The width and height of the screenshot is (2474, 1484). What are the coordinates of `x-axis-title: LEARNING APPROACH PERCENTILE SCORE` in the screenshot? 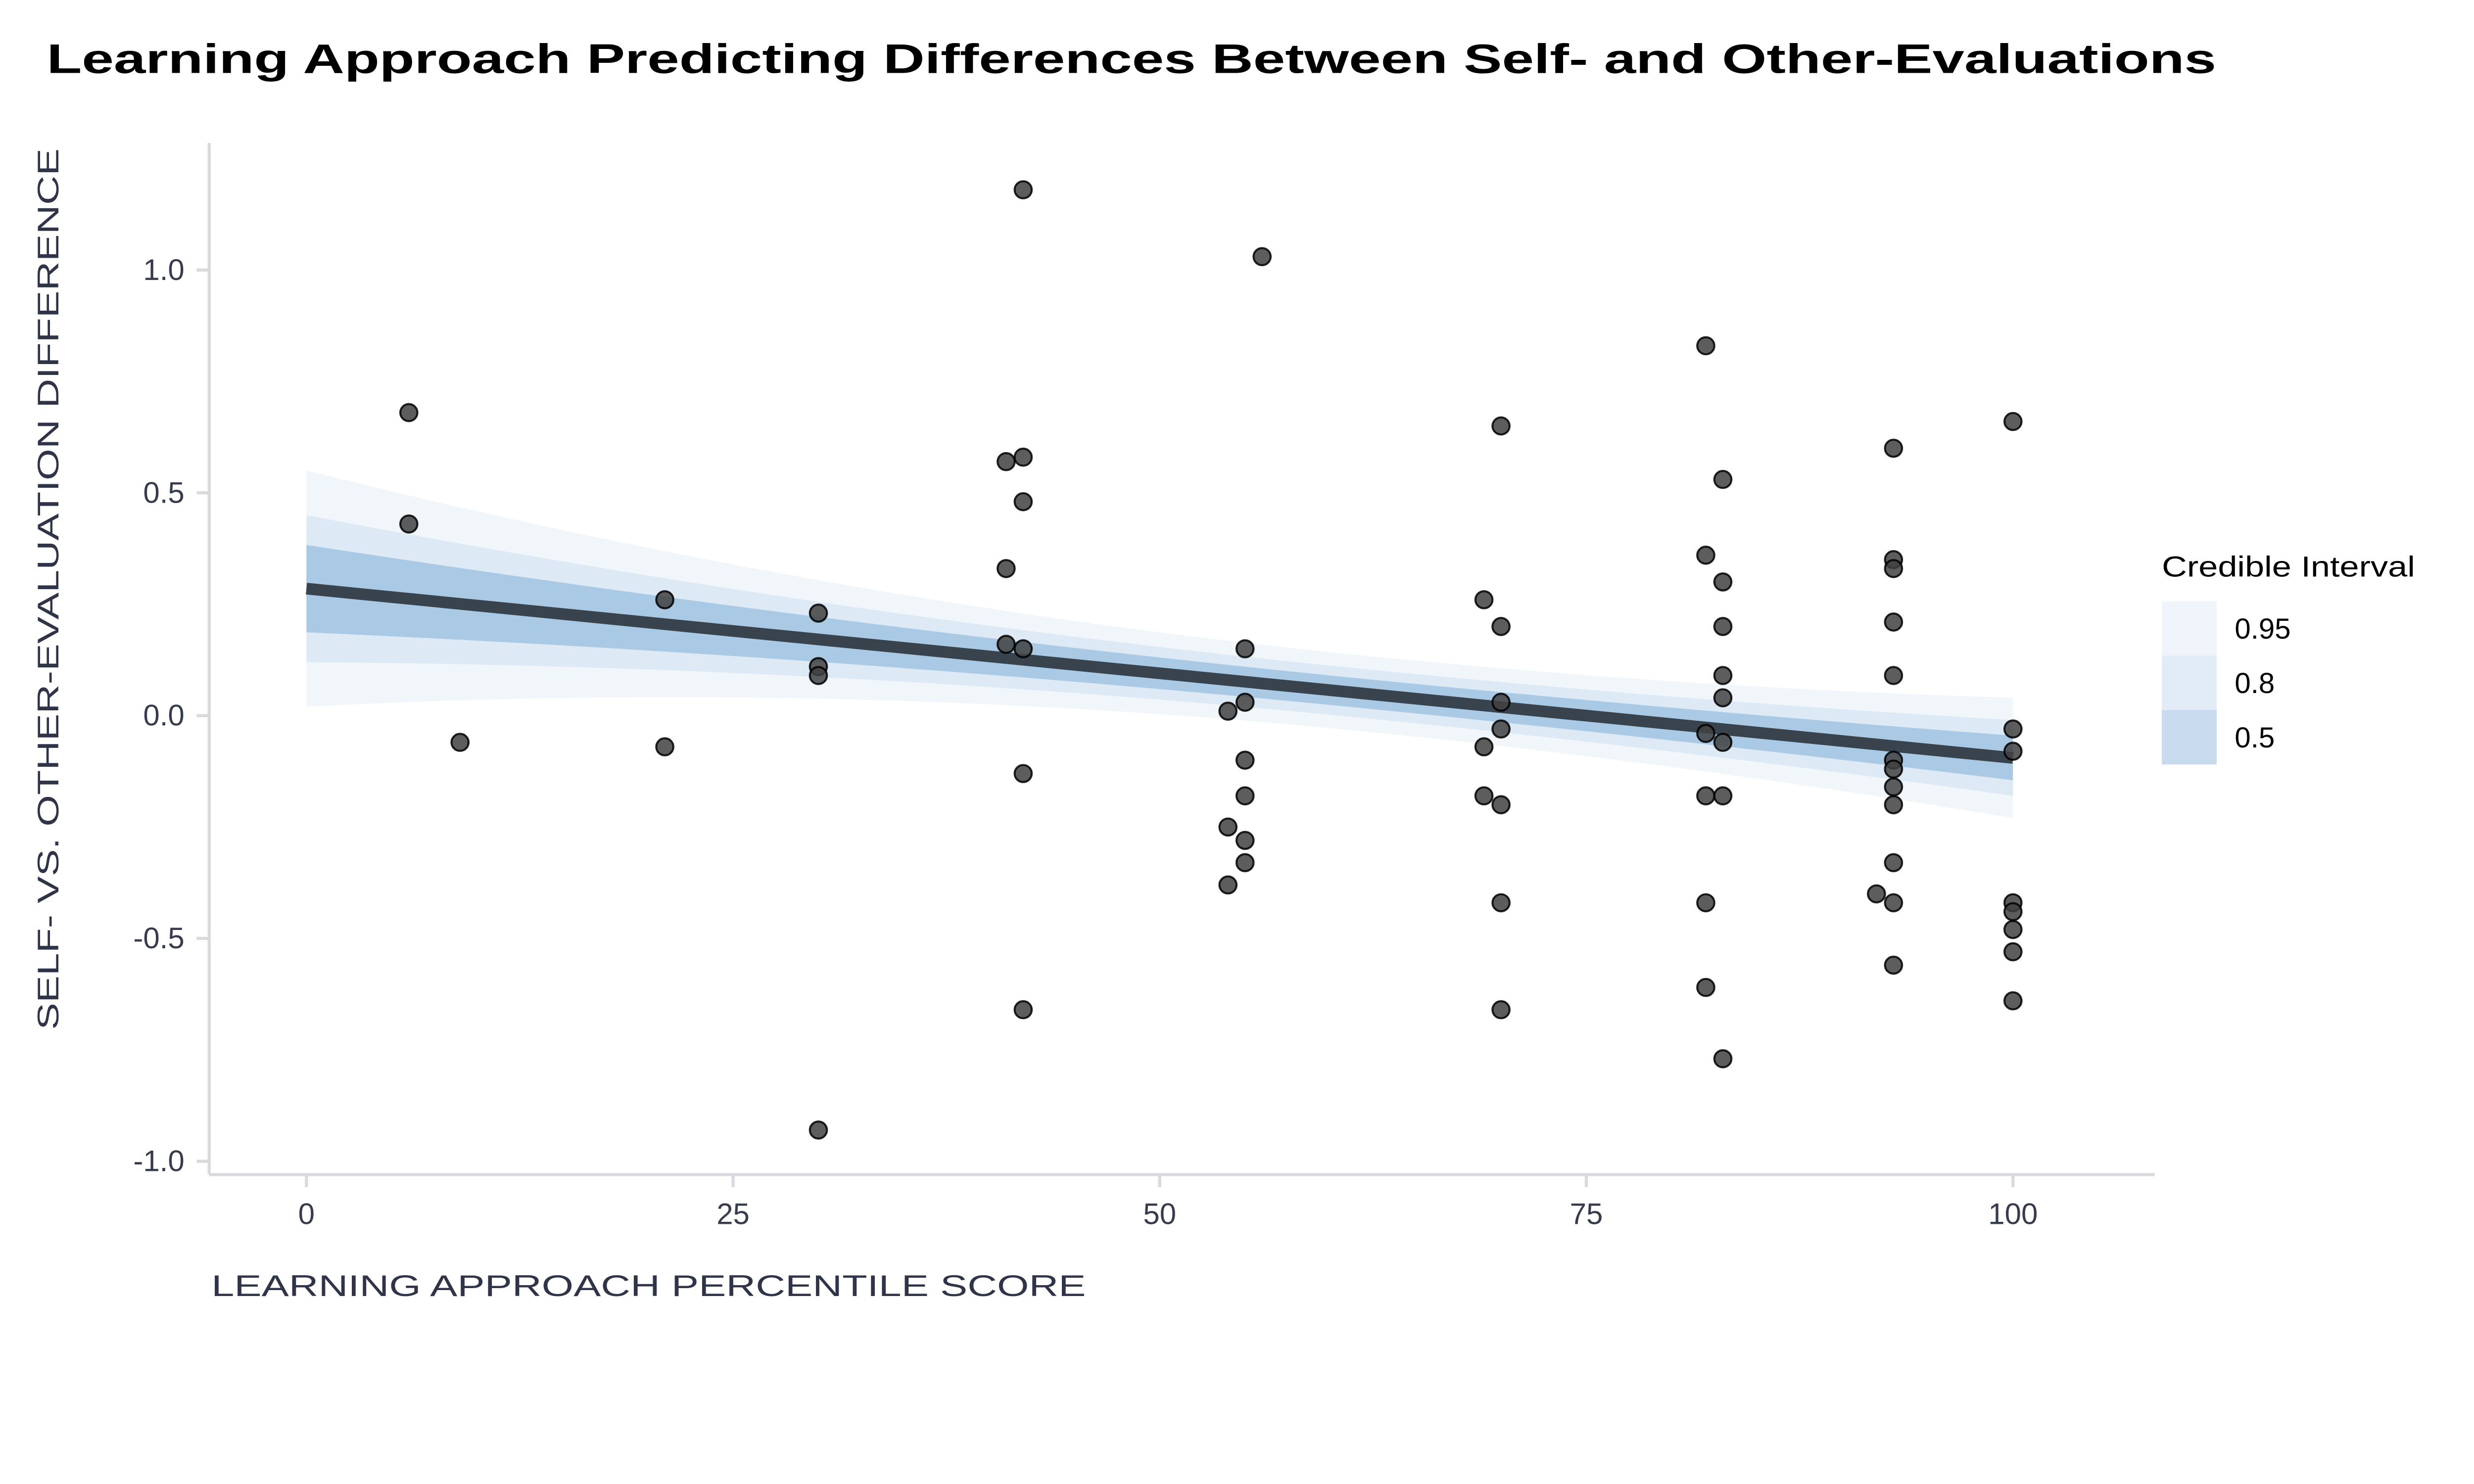 It's located at (648, 1285).